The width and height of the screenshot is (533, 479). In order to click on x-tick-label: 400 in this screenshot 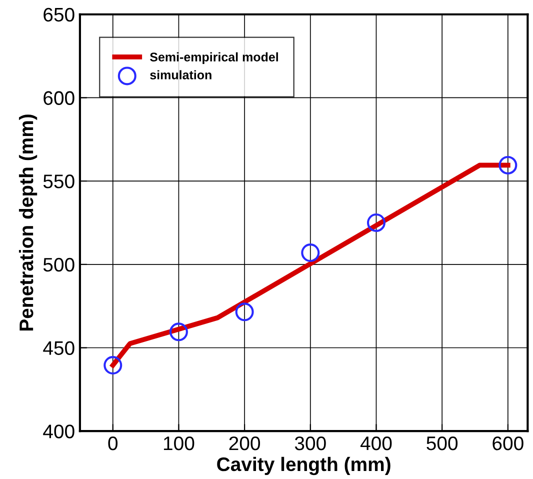, I will do `click(376, 443)`.